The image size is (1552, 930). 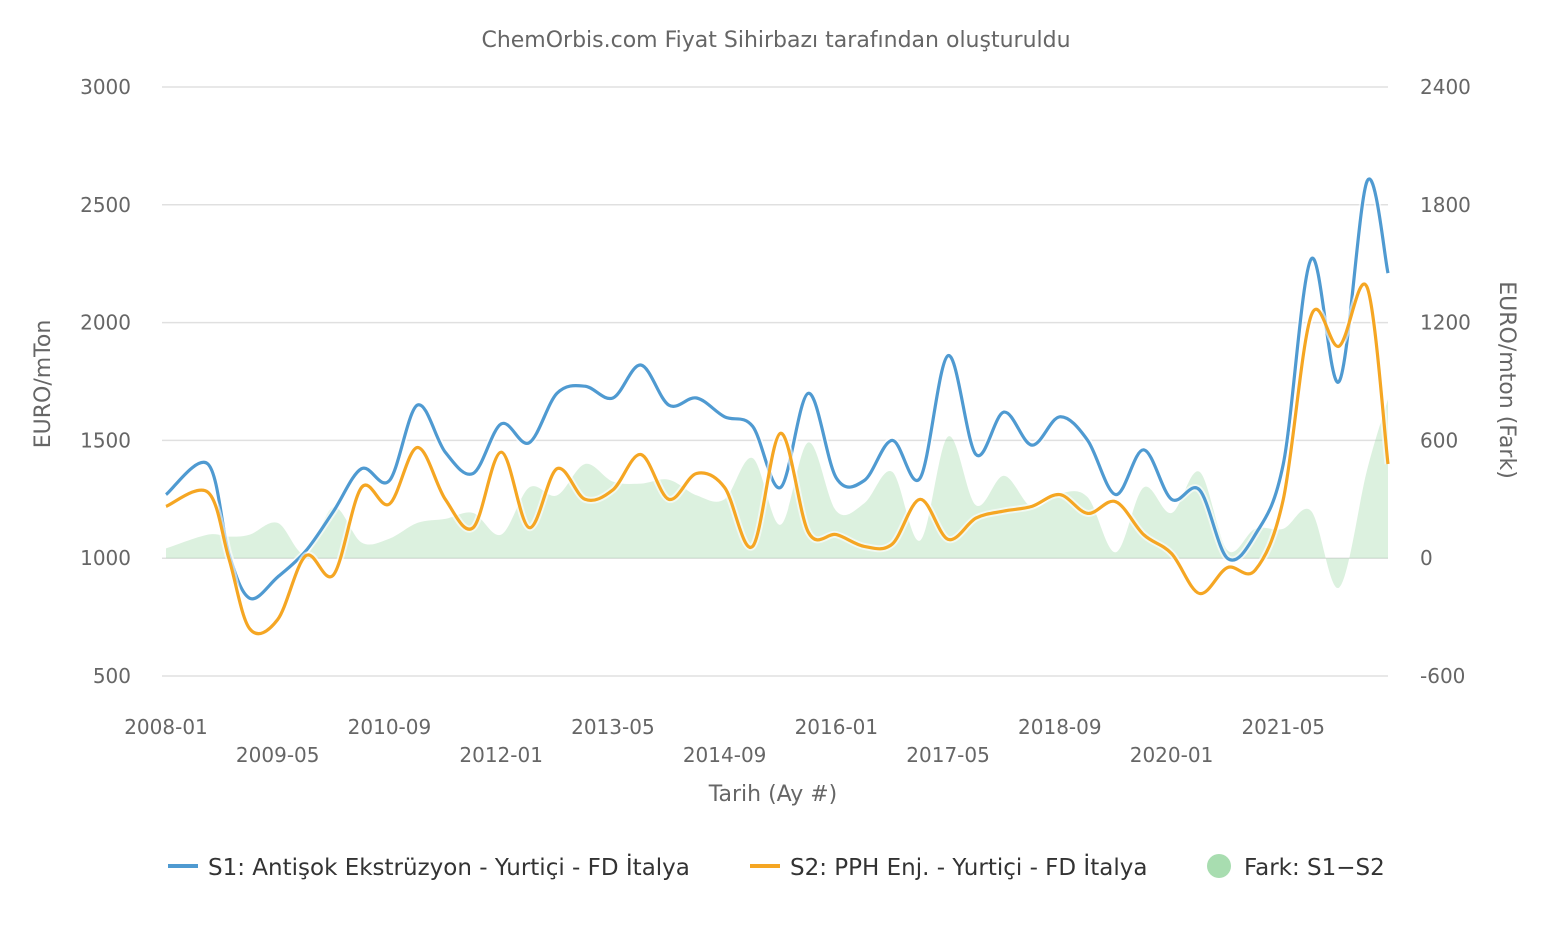 I want to click on legend-label: Fark: S1−S2, so click(x=1314, y=868).